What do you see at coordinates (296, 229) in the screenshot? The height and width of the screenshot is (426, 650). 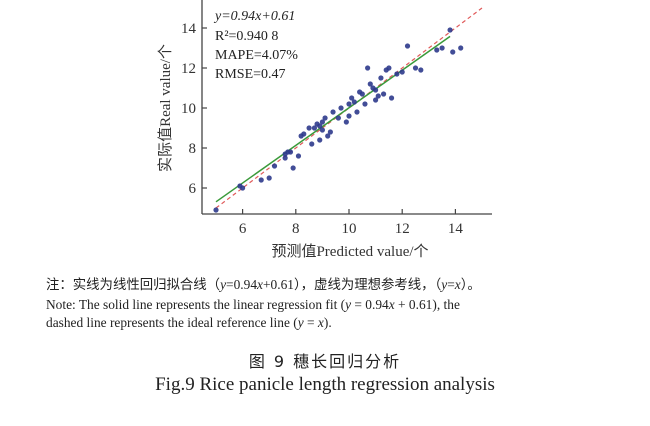 I see `x-tick-label: 8` at bounding box center [296, 229].